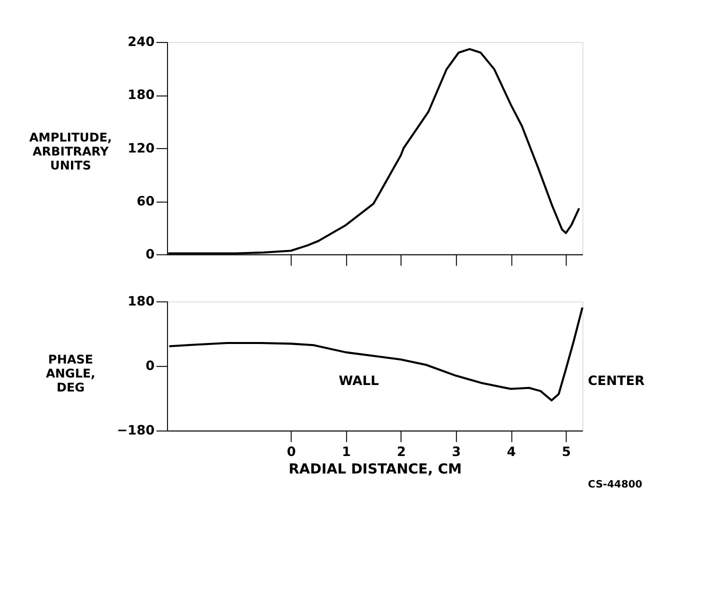 This screenshot has width=719, height=604. I want to click on annotation: WALL, so click(358, 382).